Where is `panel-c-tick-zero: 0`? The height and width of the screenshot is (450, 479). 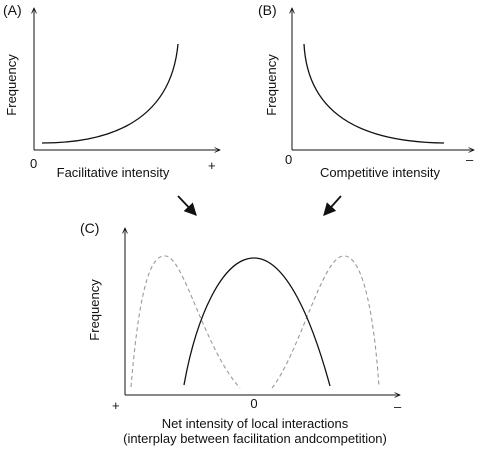
panel-c-tick-zero: 0 is located at coordinates (253, 403).